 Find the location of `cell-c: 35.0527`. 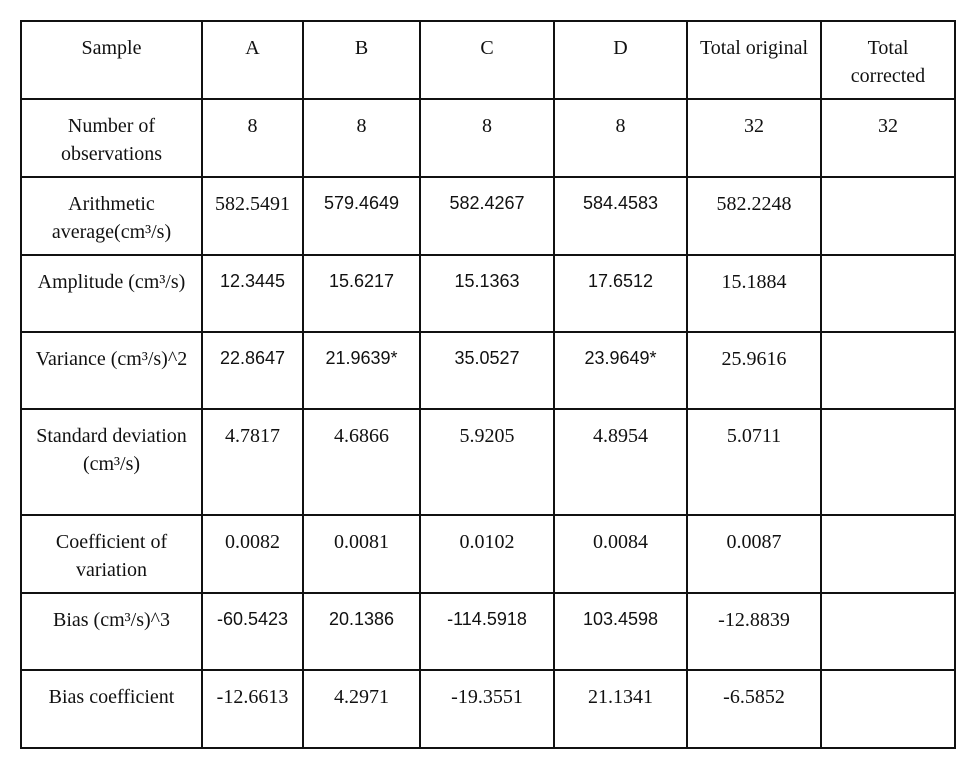

cell-c: 35.0527 is located at coordinates (487, 370).